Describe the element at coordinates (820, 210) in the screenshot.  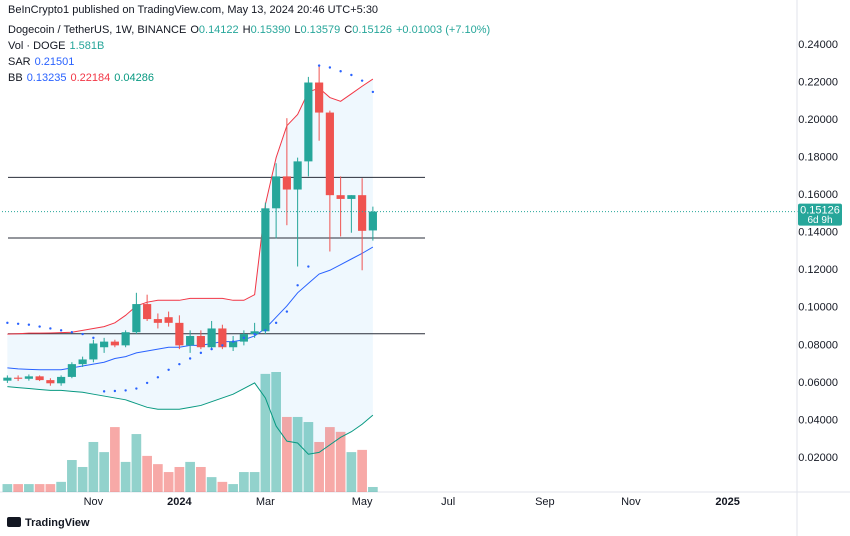
I see `price-tag-price: 0.15126` at that location.